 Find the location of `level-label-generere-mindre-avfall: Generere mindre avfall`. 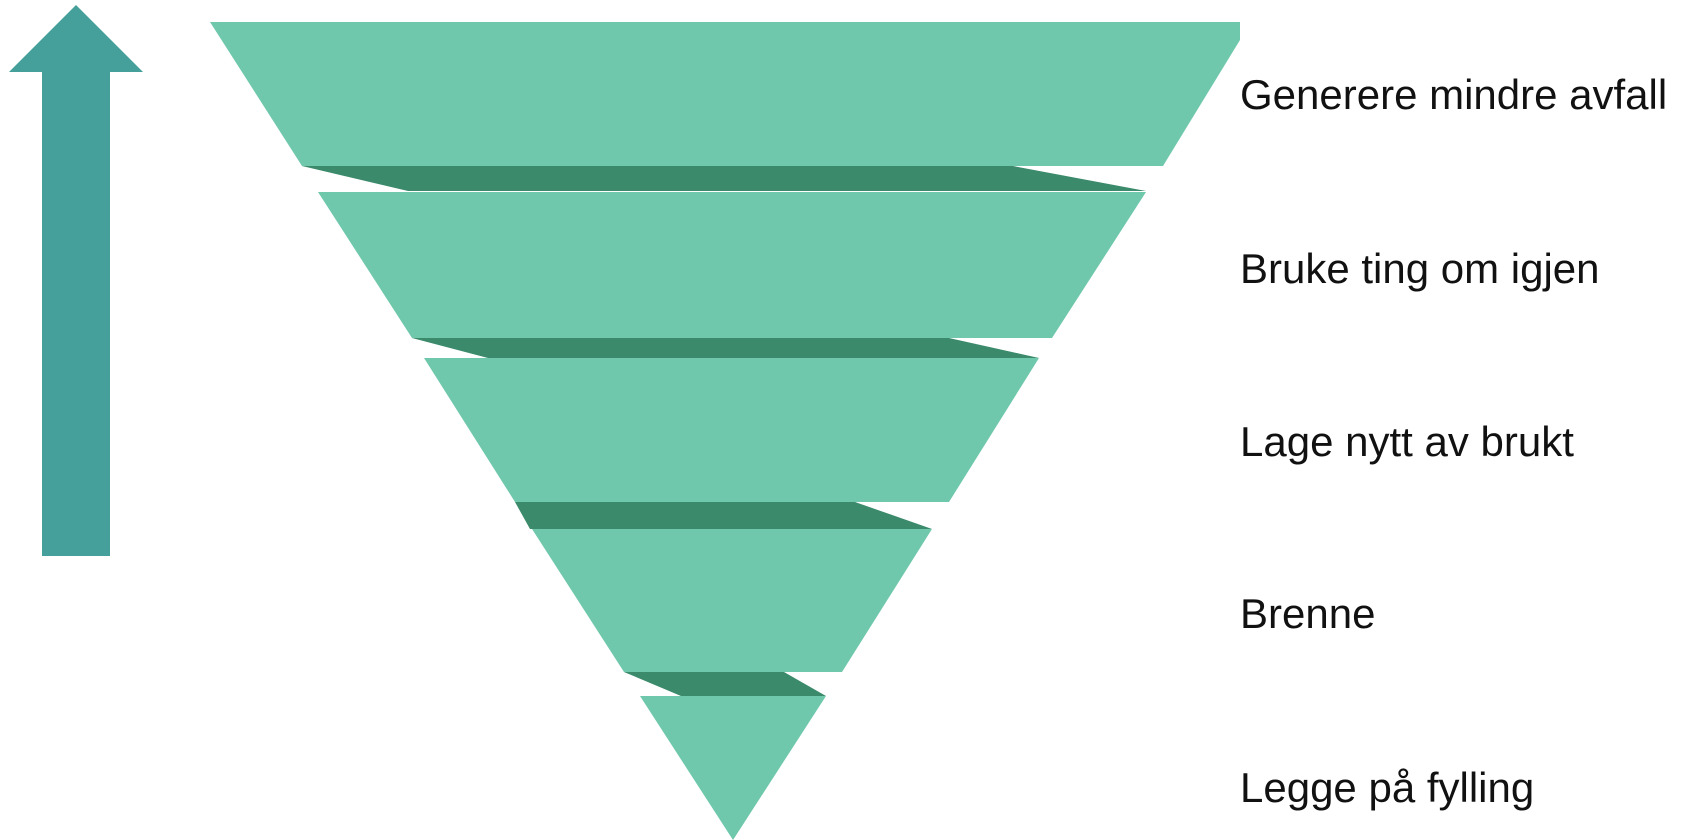

level-label-generere-mindre-avfall: Generere mindre avfall is located at coordinates (1454, 94).